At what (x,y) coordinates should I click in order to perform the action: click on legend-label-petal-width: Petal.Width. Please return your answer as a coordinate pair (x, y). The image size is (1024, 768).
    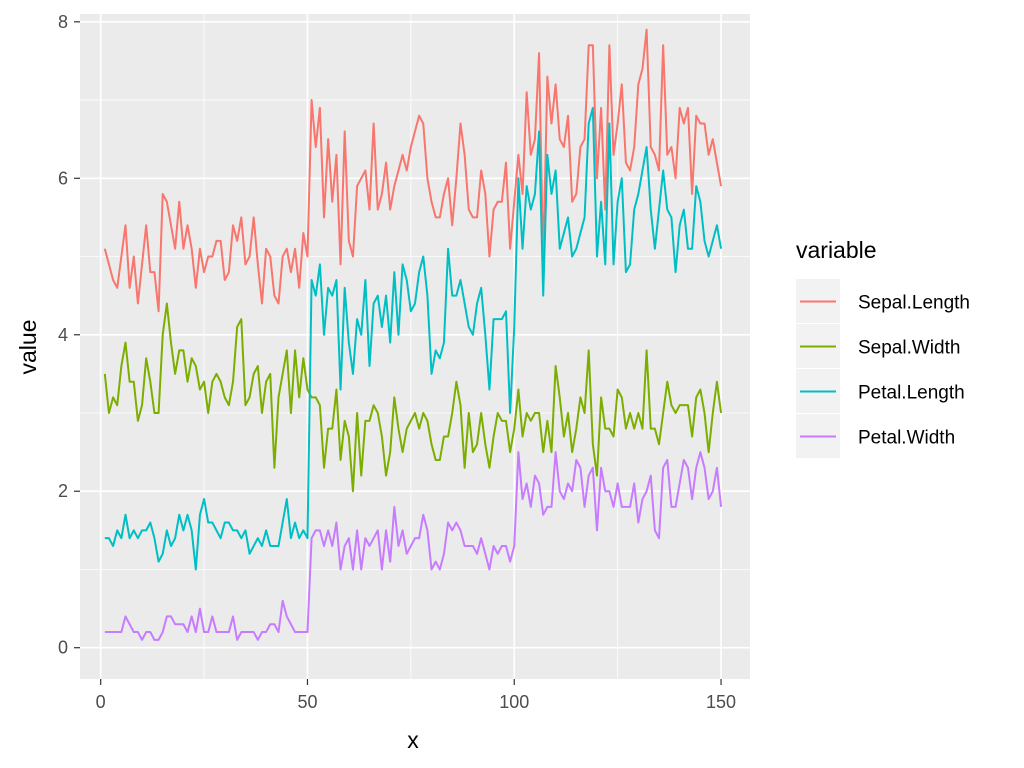
    Looking at the image, I should click on (906, 438).